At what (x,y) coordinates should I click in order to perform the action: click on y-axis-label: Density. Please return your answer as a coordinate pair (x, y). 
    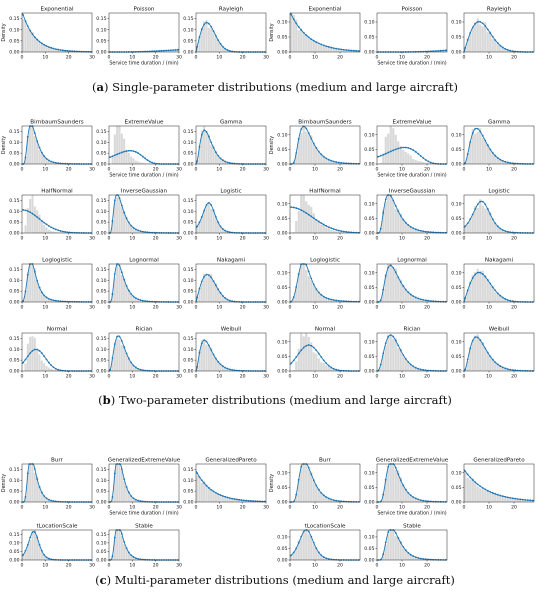
    Looking at the image, I should click on (272, 32).